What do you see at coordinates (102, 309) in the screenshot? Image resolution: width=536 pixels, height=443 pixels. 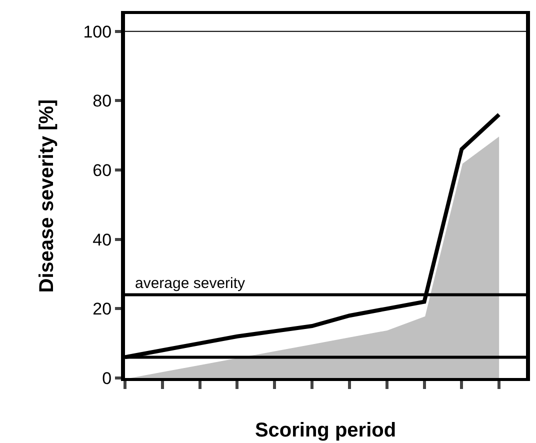 I see `y-tick-label: 20` at bounding box center [102, 309].